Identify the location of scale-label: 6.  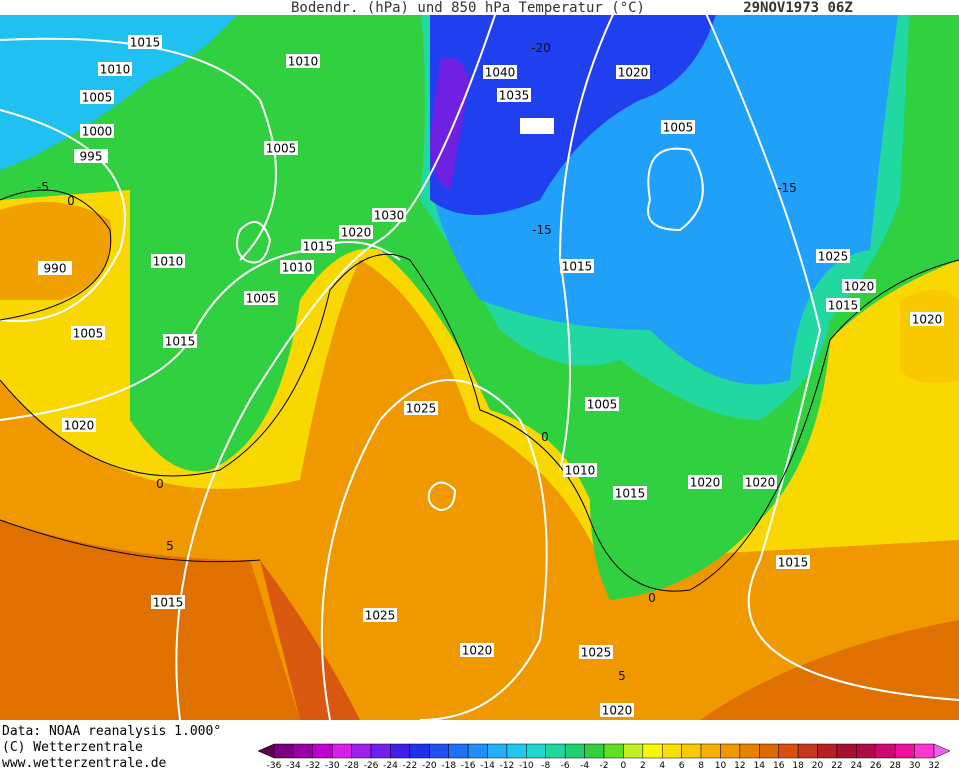
(682, 765).